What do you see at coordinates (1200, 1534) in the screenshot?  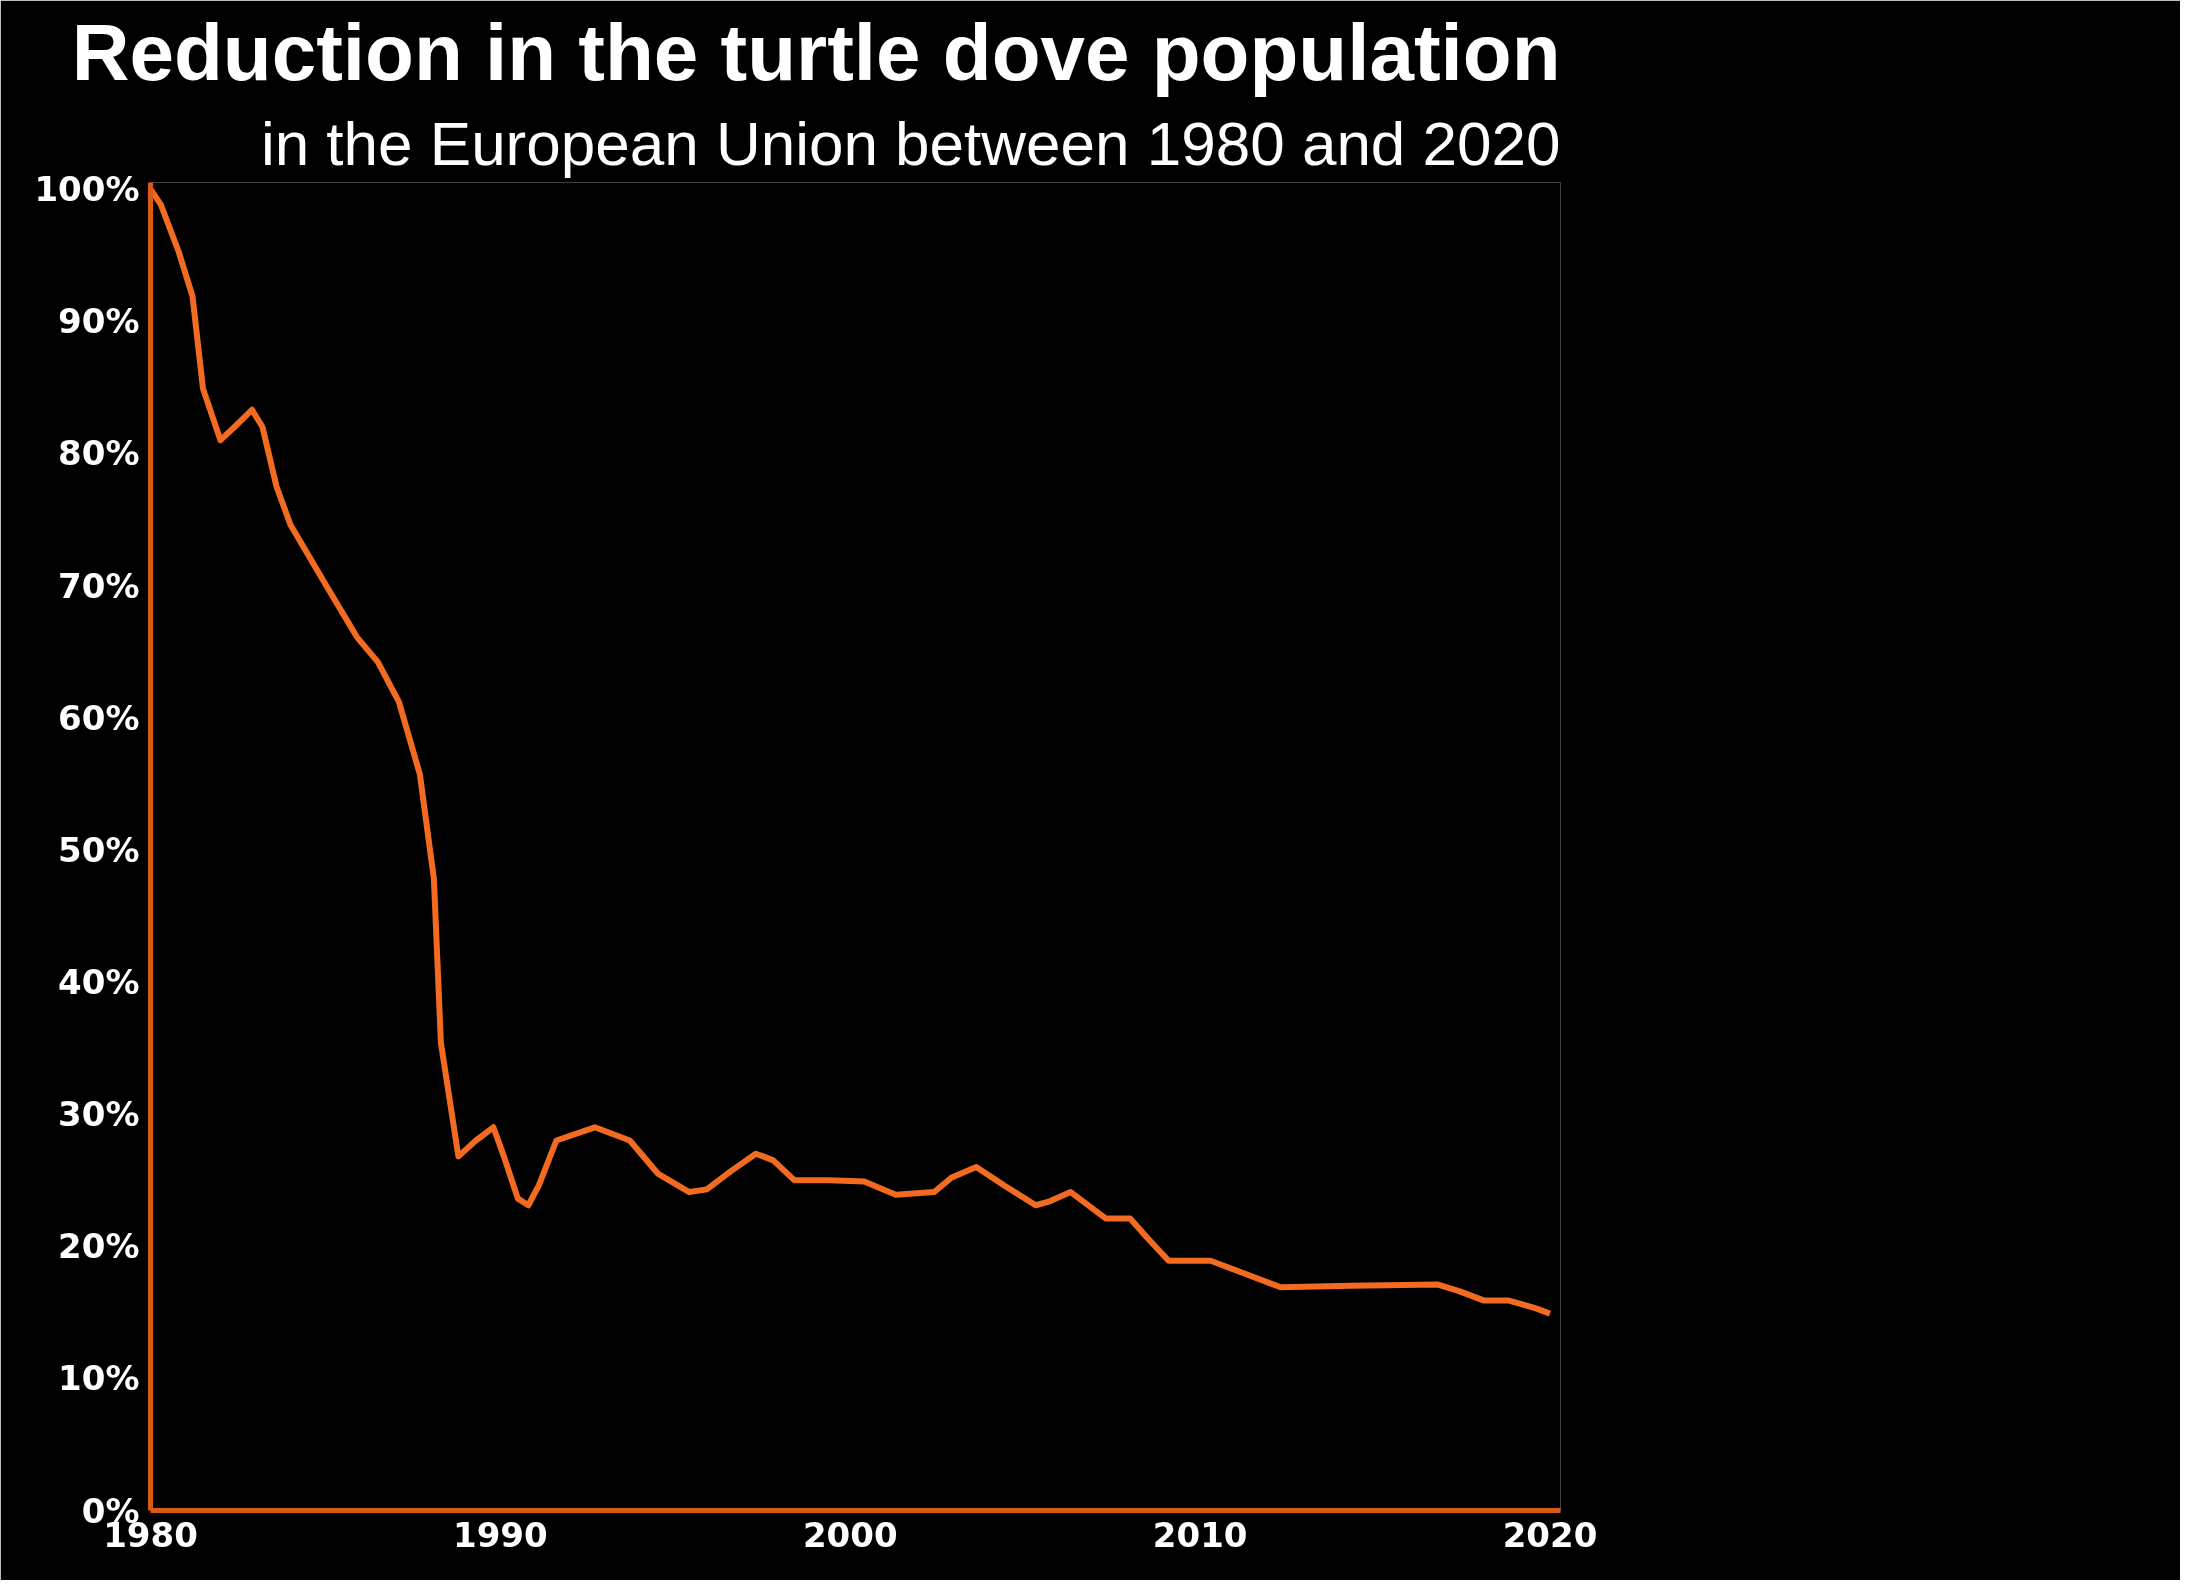 I see `x-tick-label: 2010` at bounding box center [1200, 1534].